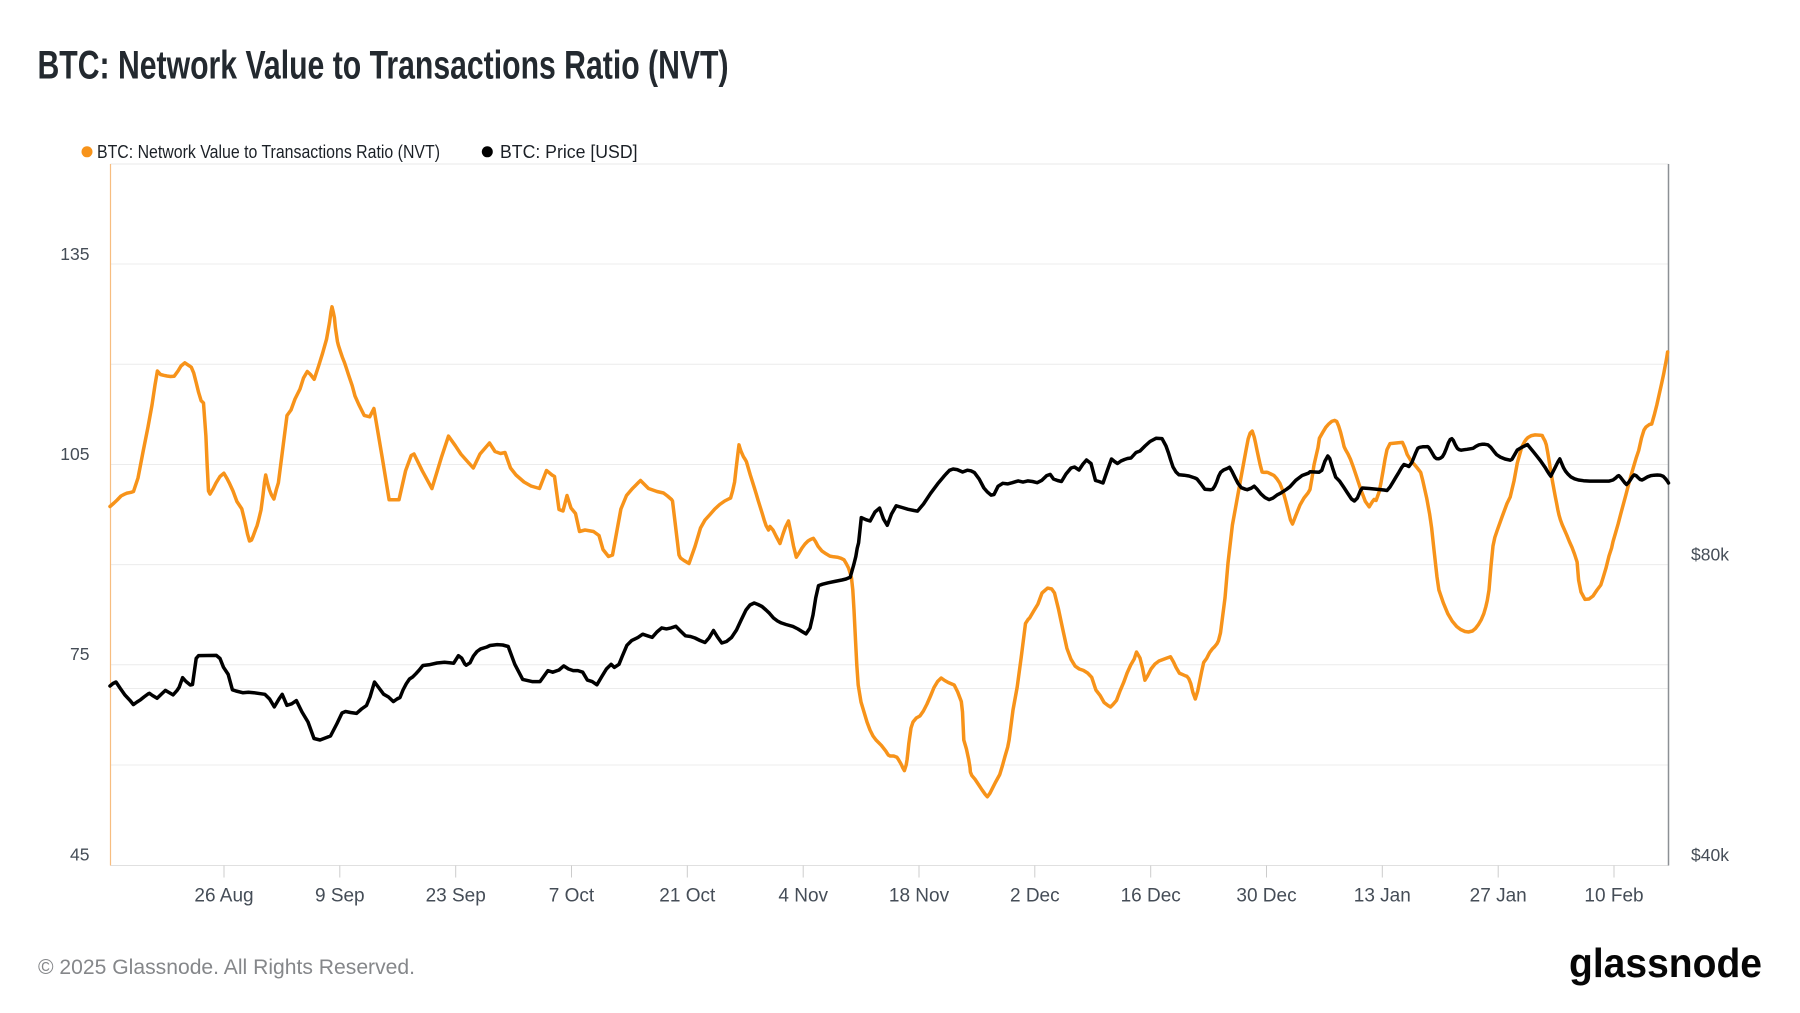  I want to click on svg-text: 13 Jan, so click(1382, 896).